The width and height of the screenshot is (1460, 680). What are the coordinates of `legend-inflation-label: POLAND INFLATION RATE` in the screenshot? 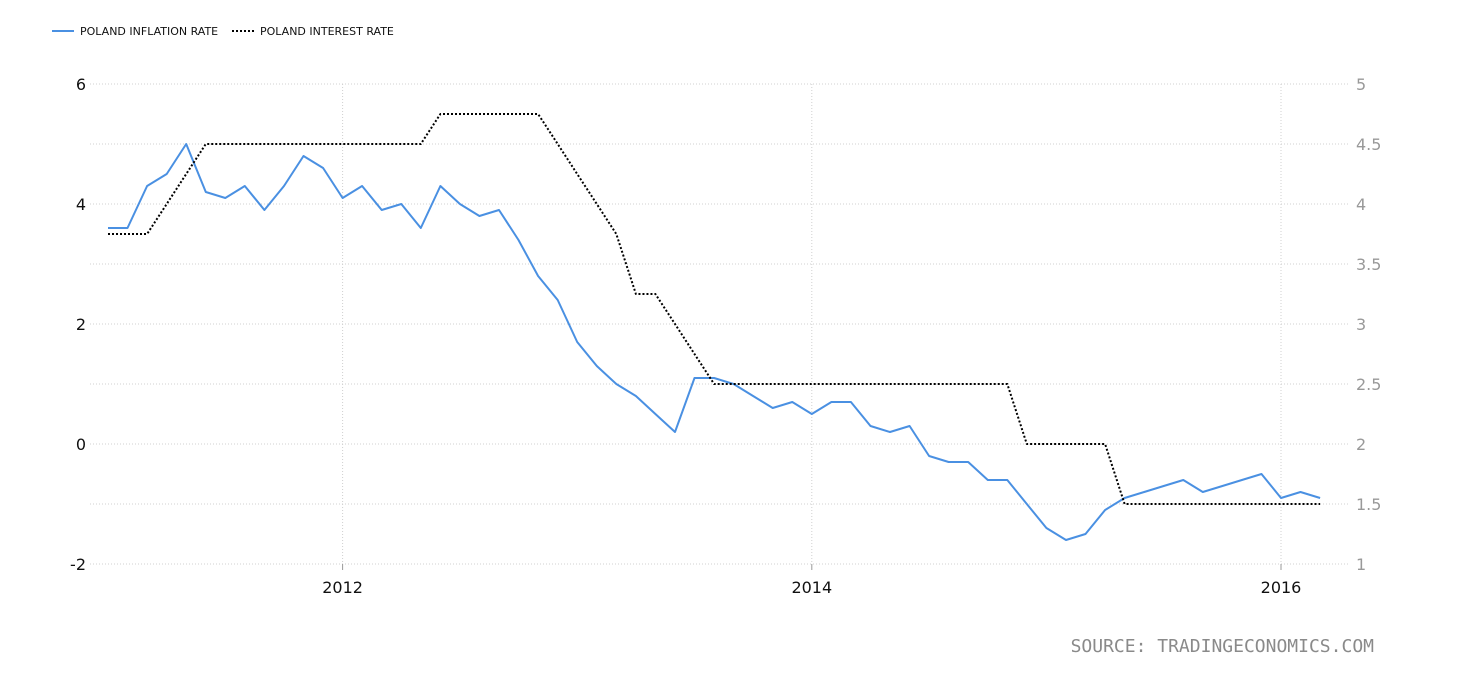 It's located at (149, 31).